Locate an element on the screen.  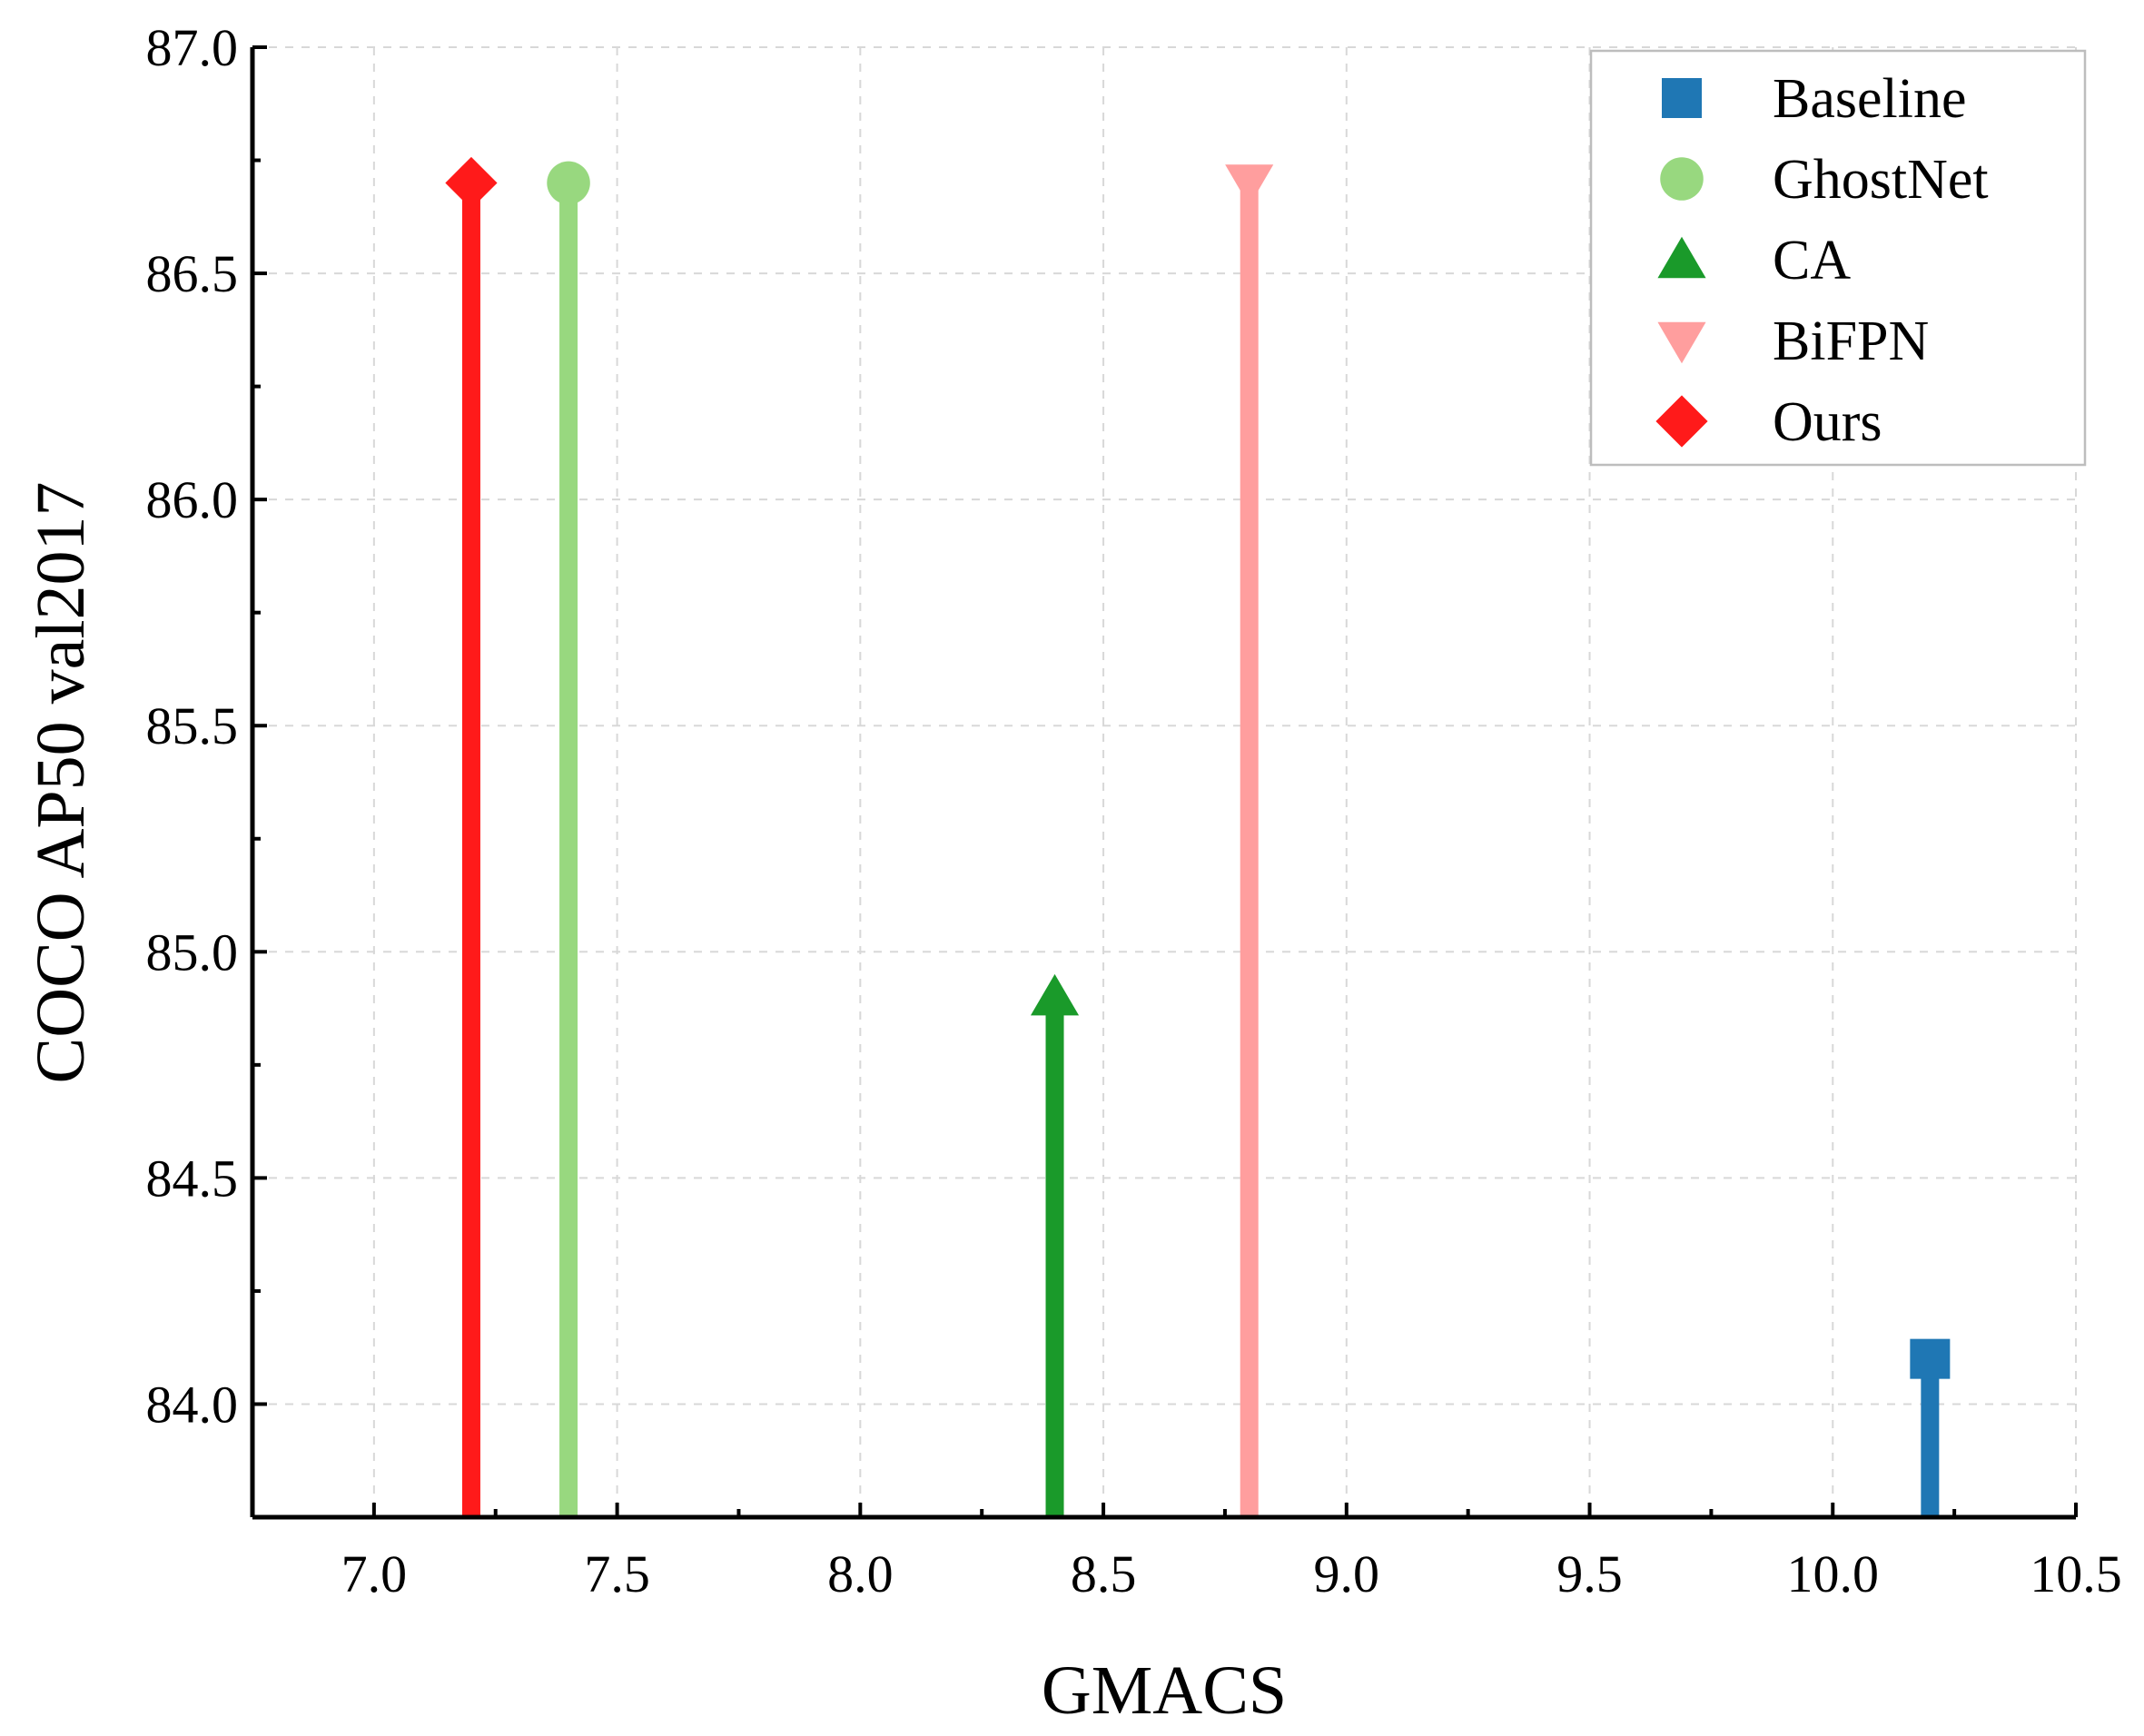
legend-marker-bifpn is located at coordinates (1681, 342).